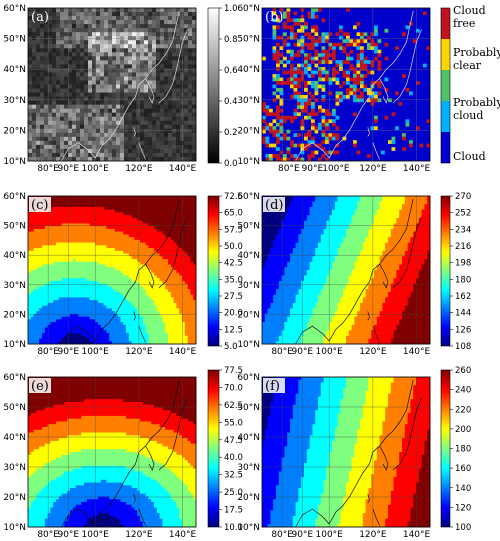 The width and height of the screenshot is (500, 541). Describe the element at coordinates (233, 214) in the screenshot. I see `colorbar-tick-label: 65.0` at that location.